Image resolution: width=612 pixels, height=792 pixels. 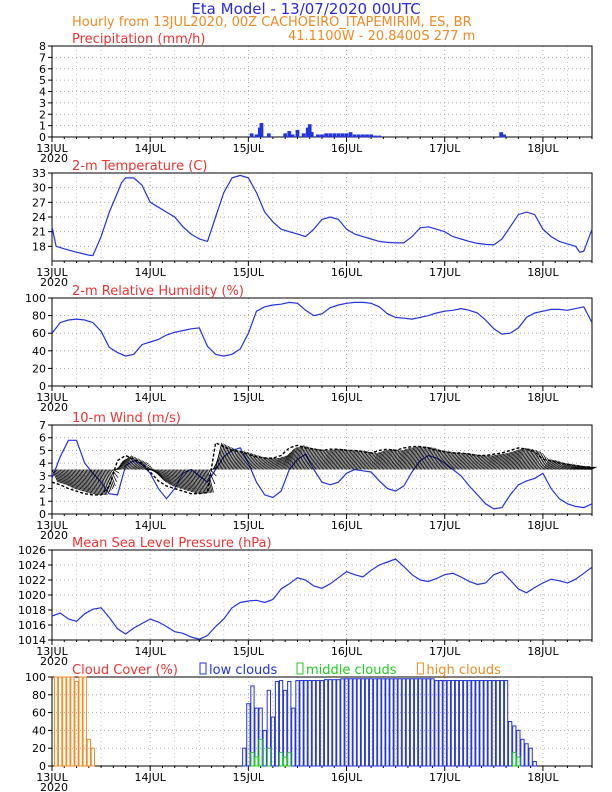 What do you see at coordinates (300, 668) in the screenshot?
I see `legend-swatch` at bounding box center [300, 668].